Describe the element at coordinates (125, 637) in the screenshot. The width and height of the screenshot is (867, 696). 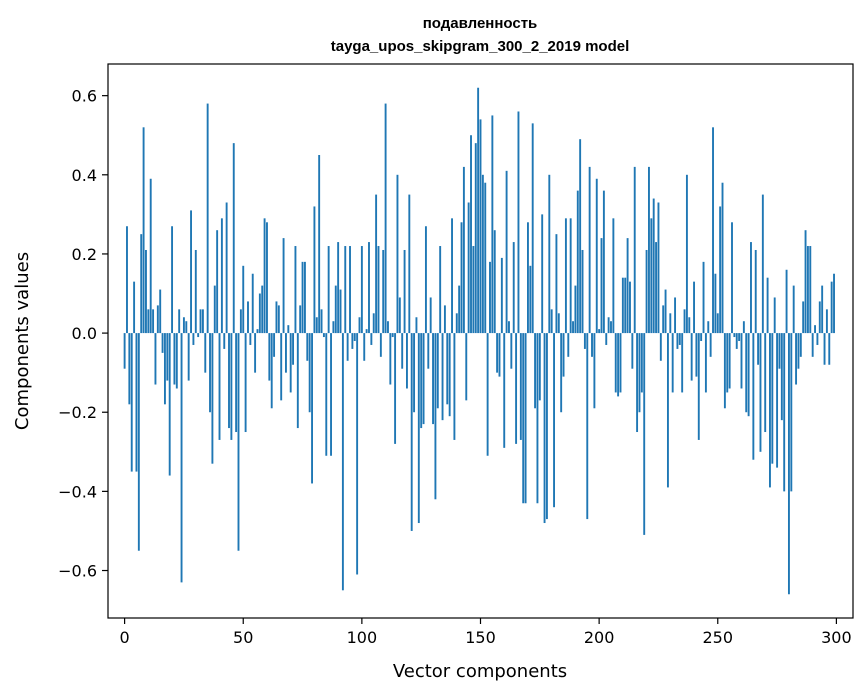
I see `x-tick-label: 0` at that location.